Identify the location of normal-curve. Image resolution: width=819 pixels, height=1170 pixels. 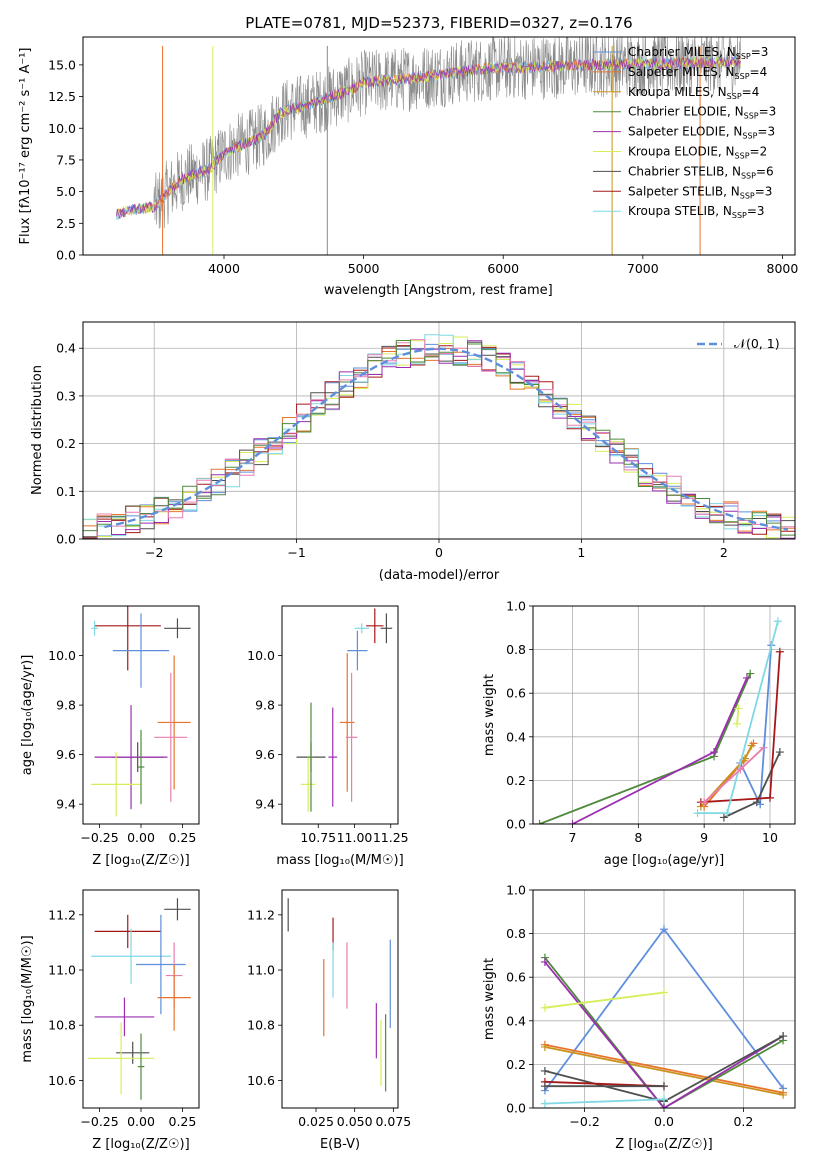
(446, 439).